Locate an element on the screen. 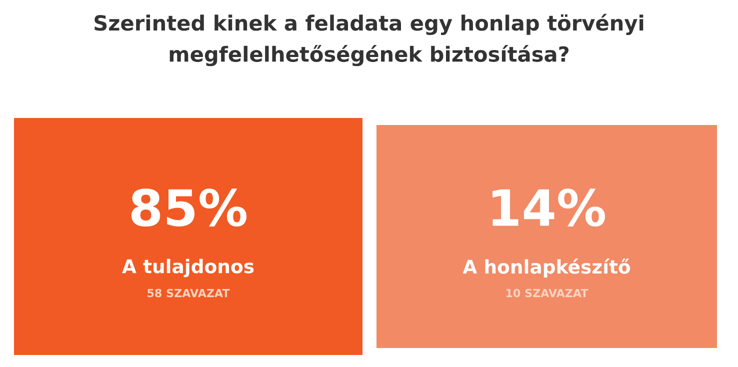 This screenshot has height=367, width=738. text: 58 SZAVAZAT is located at coordinates (189, 293).